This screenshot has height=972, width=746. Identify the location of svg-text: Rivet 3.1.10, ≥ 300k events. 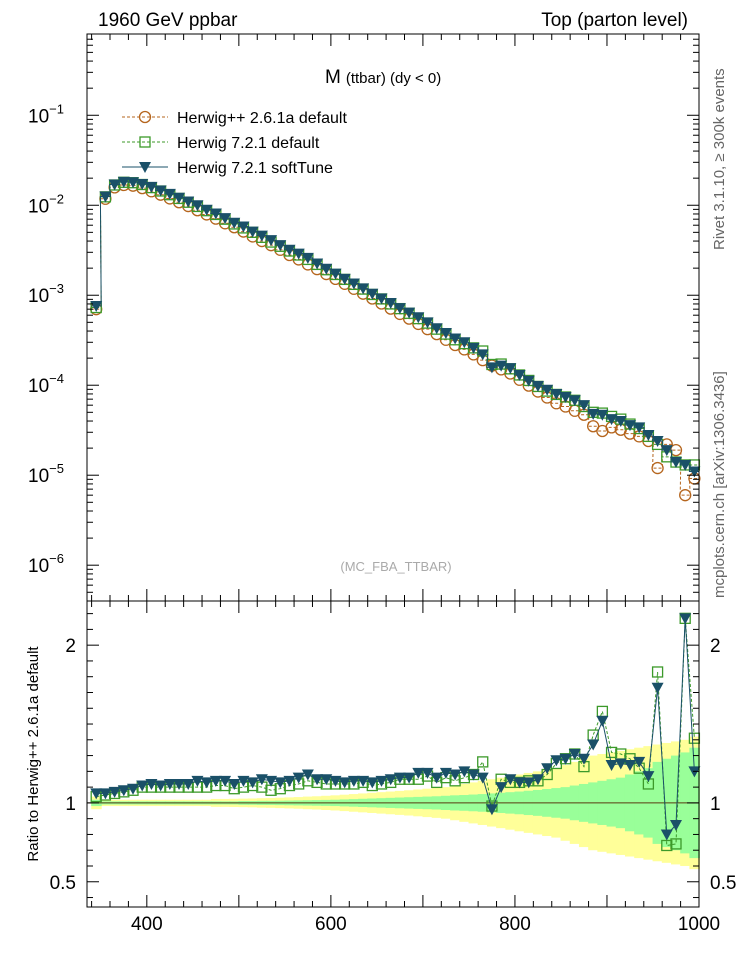
(719, 159).